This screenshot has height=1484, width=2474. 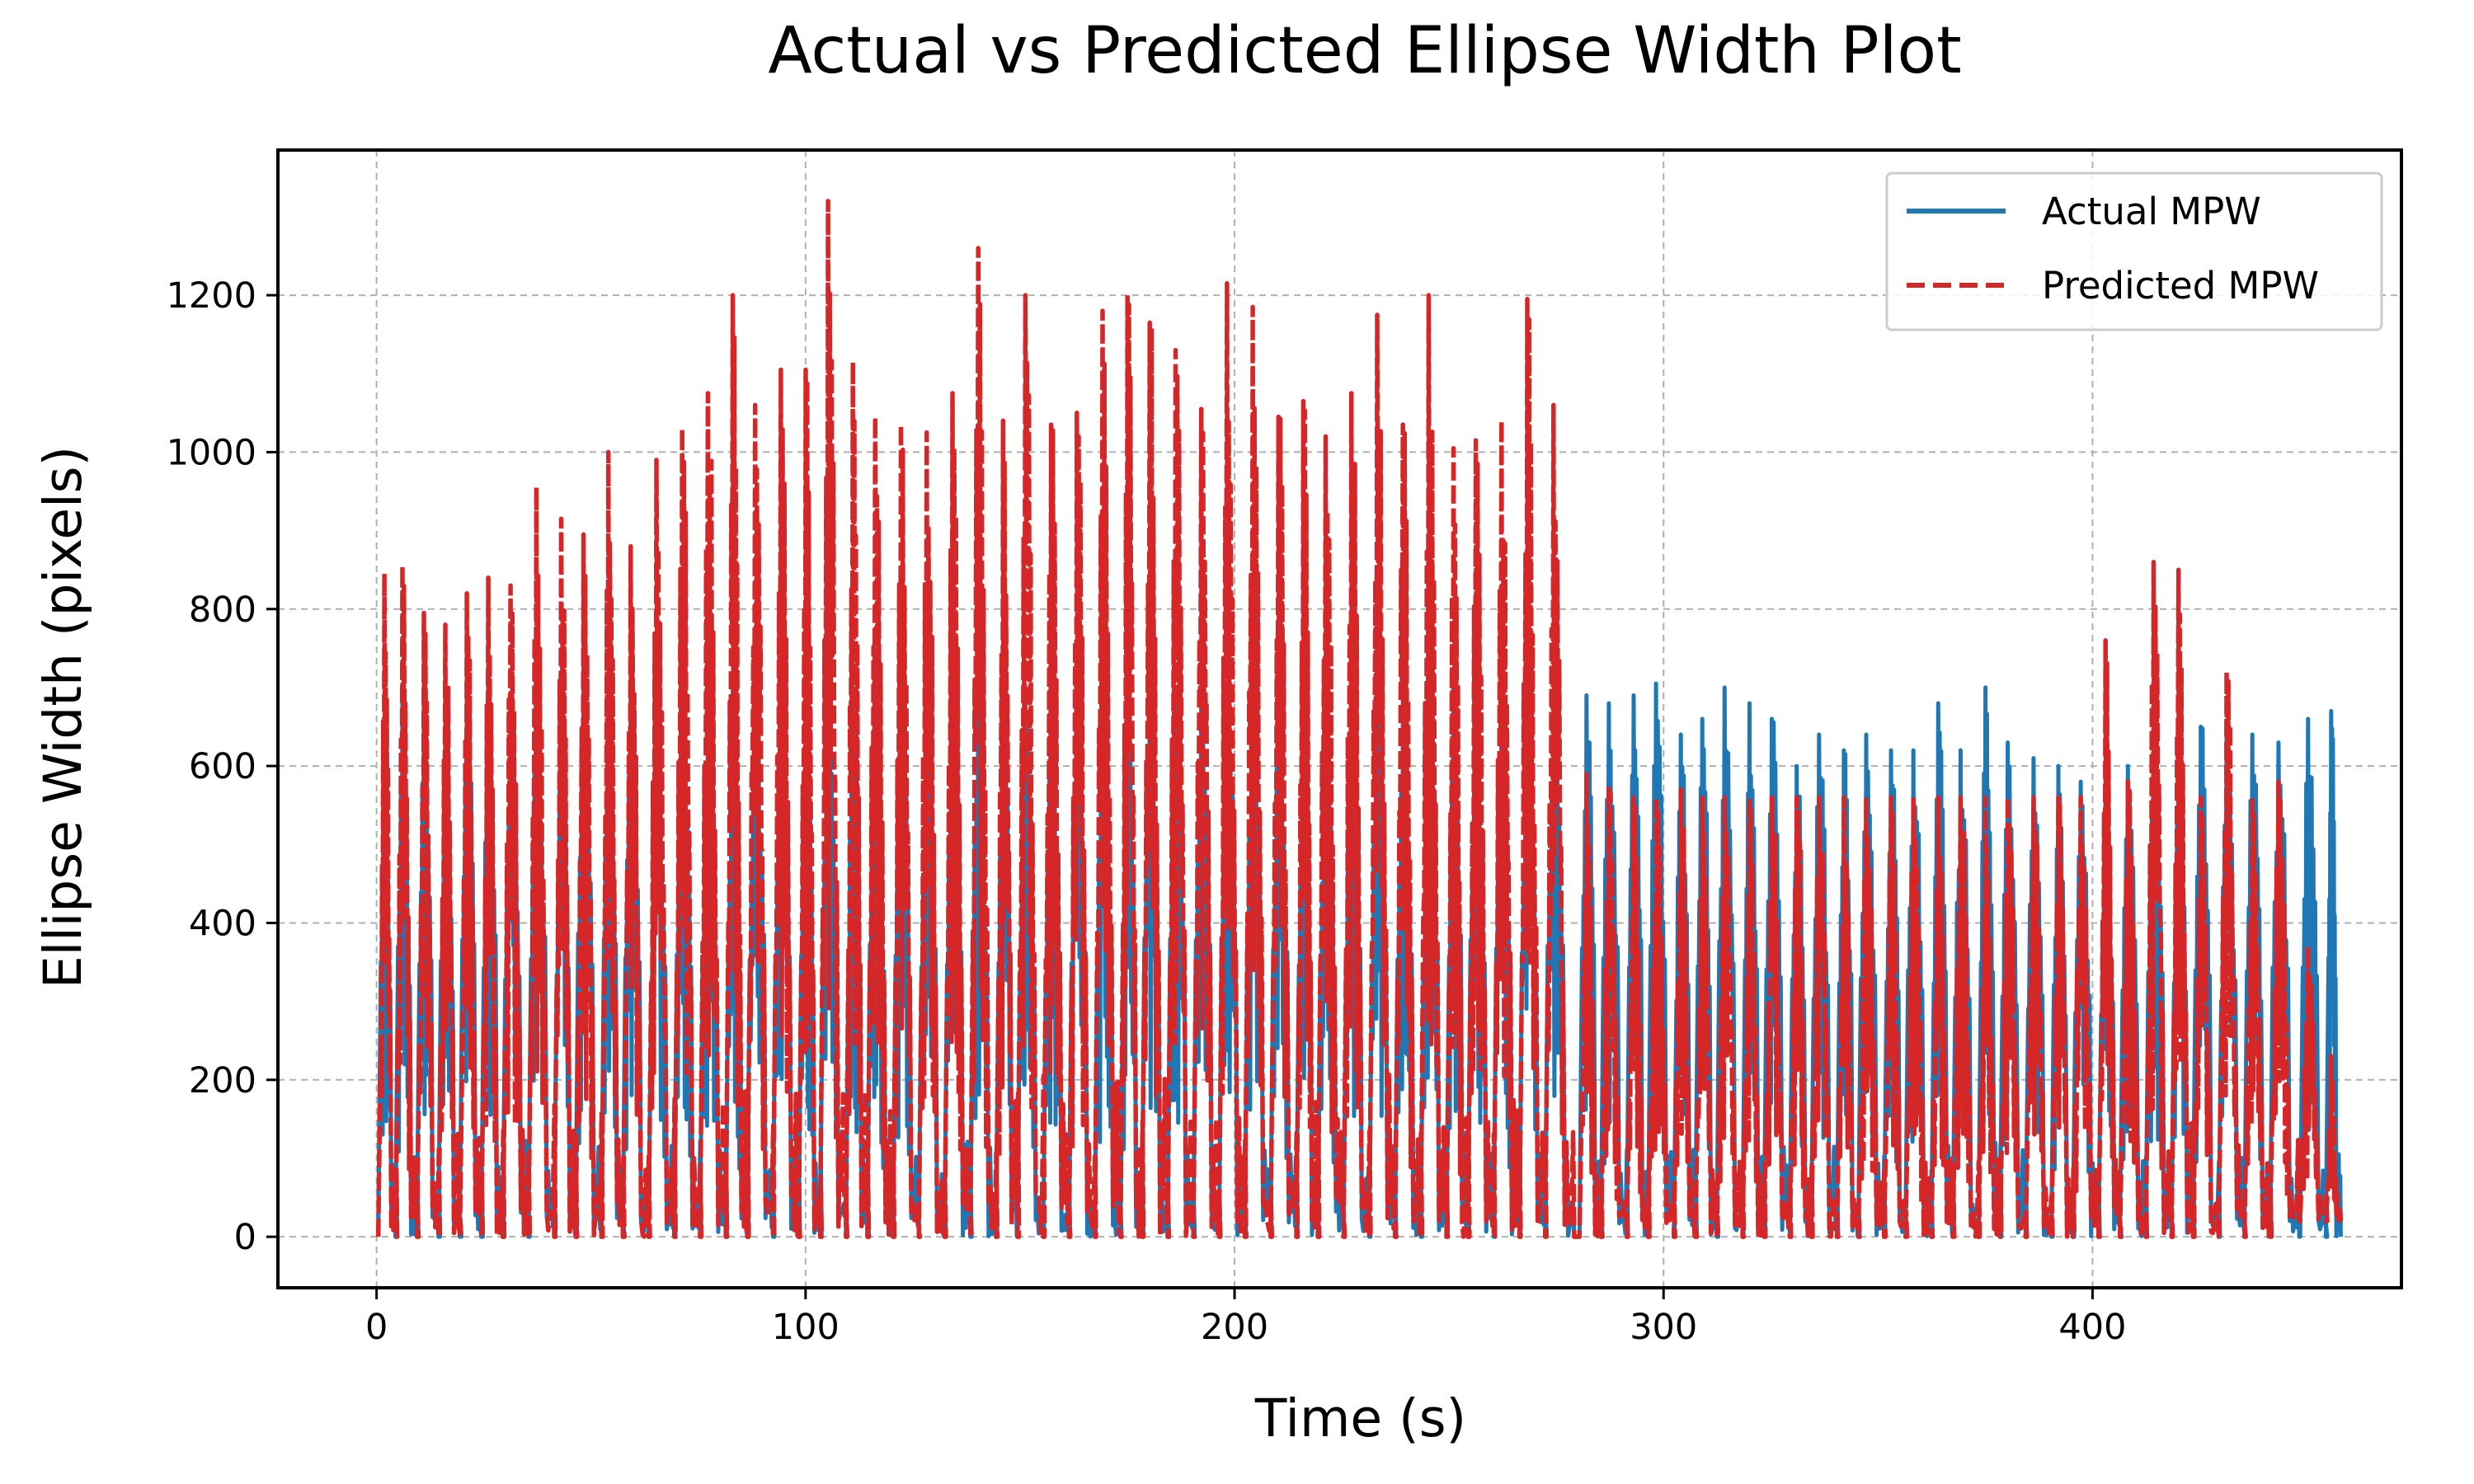 I want to click on legend-box, so click(x=2134, y=251).